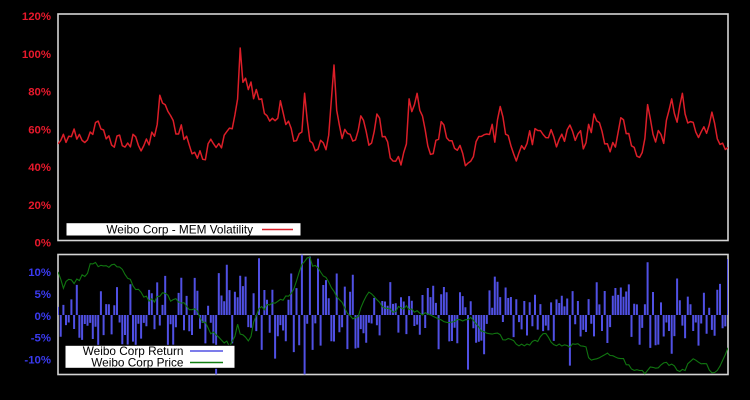 The height and width of the screenshot is (400, 750). I want to click on svg-text: 120%, so click(36, 17).